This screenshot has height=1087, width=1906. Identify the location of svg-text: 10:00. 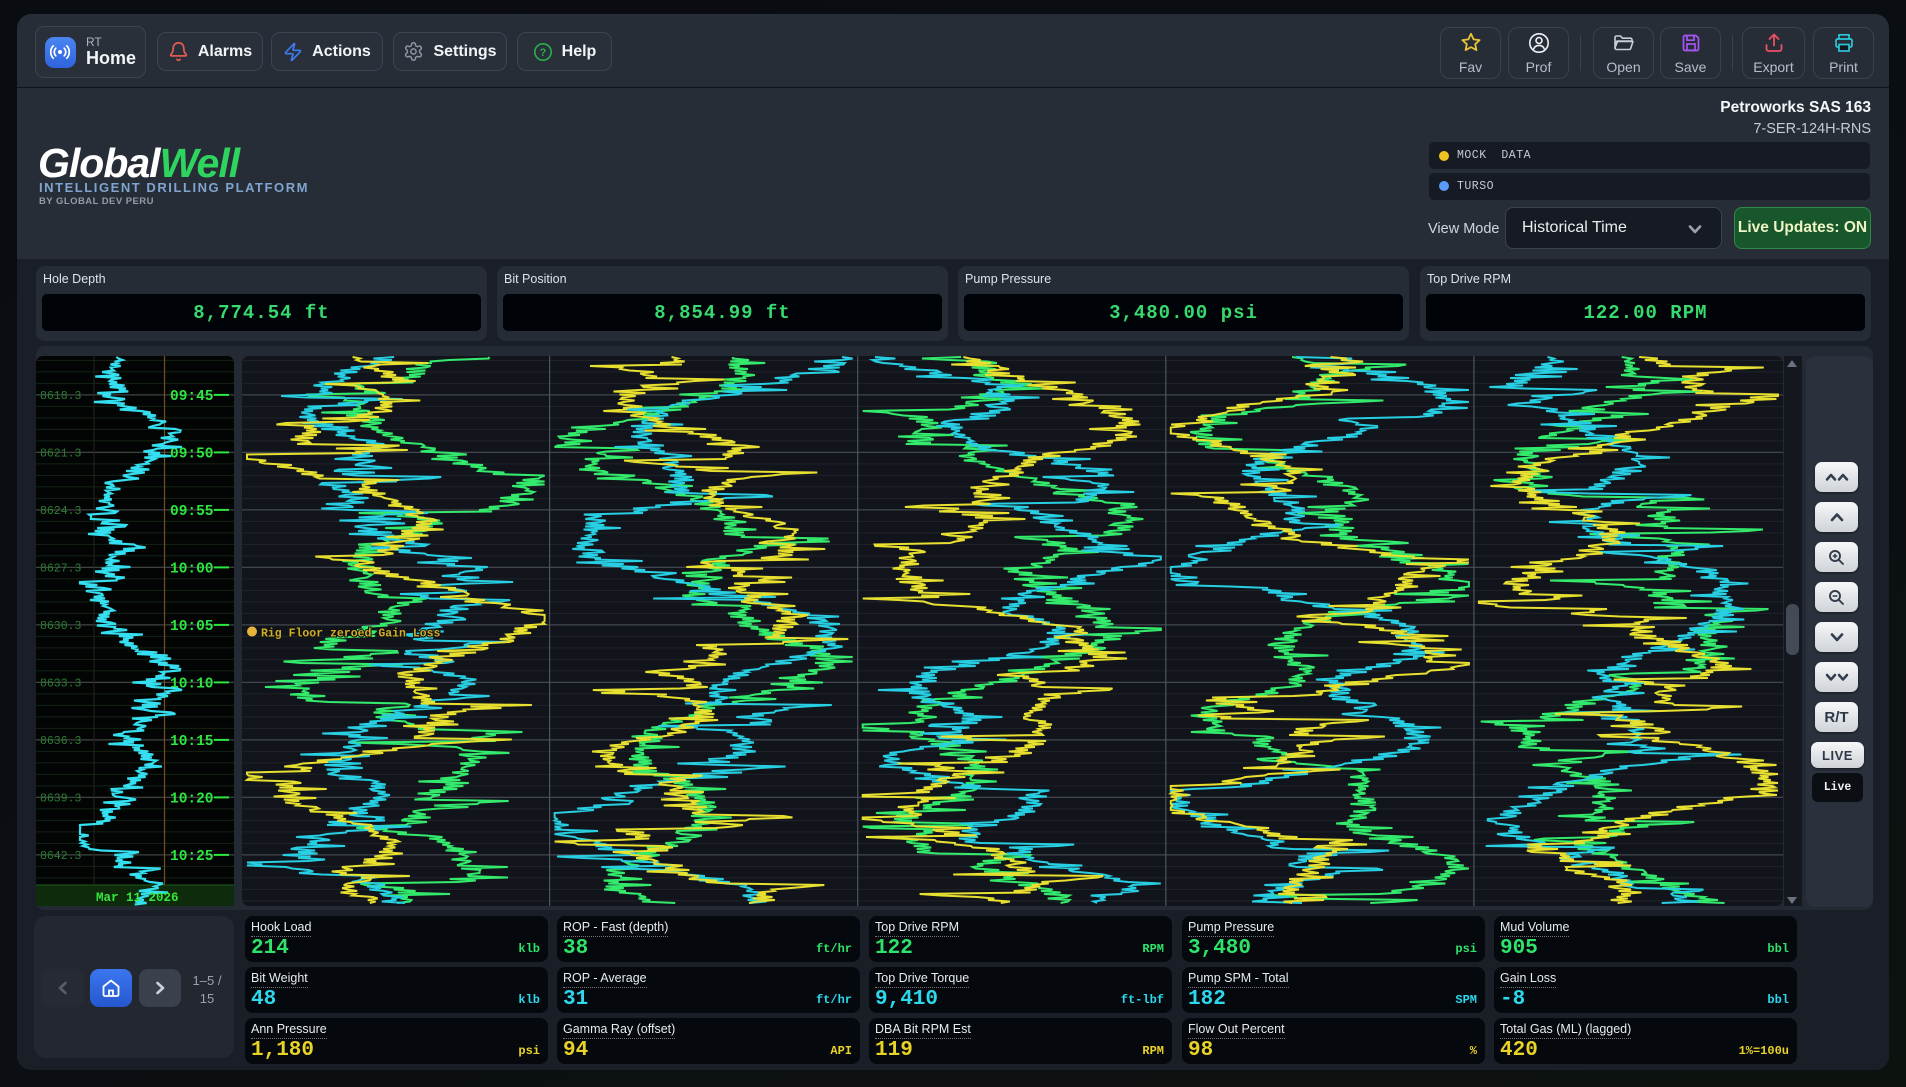
(192, 569).